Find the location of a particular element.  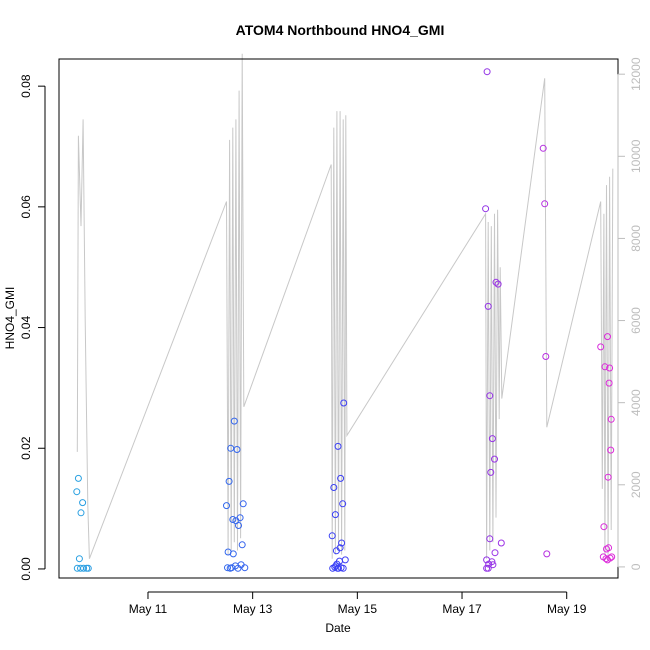

x-tick-label: May 11 is located at coordinates (148, 609).